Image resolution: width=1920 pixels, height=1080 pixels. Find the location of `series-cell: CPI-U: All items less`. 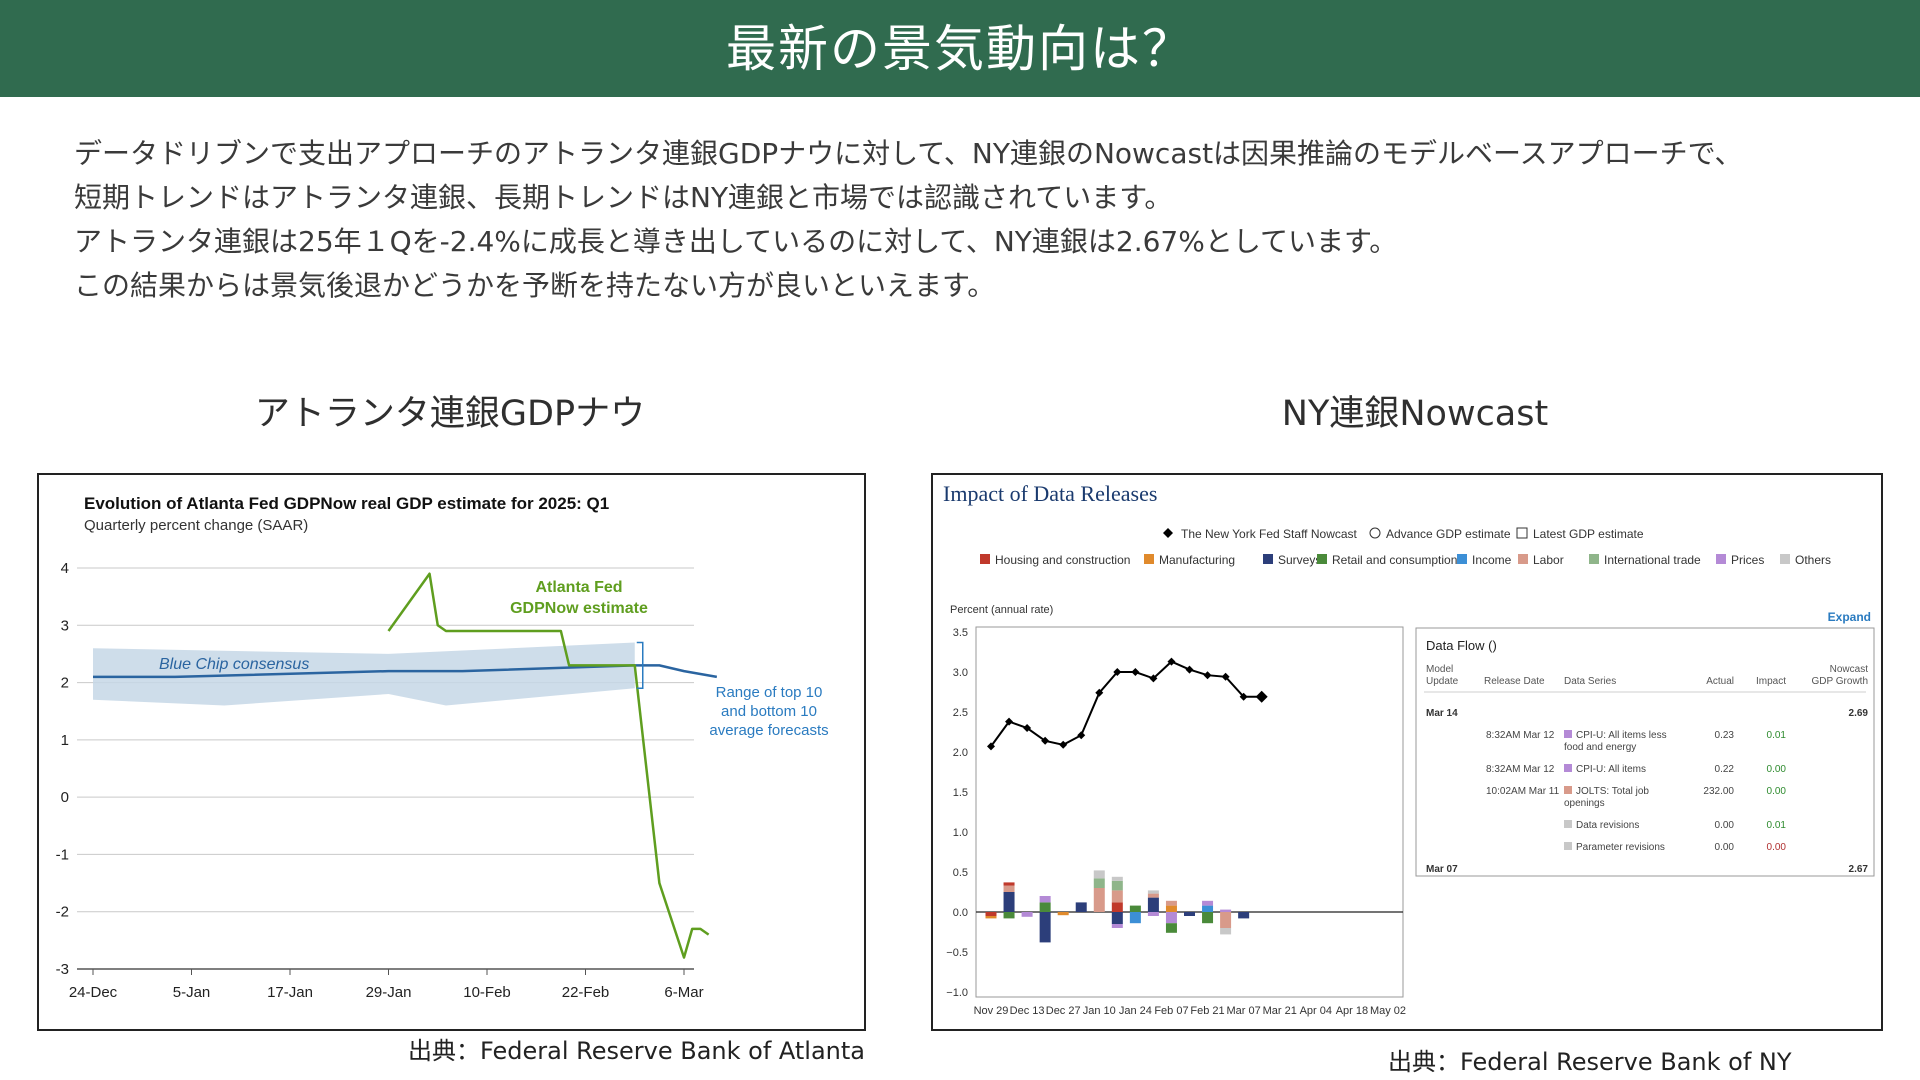

series-cell: CPI-U: All items less is located at coordinates (1621, 735).